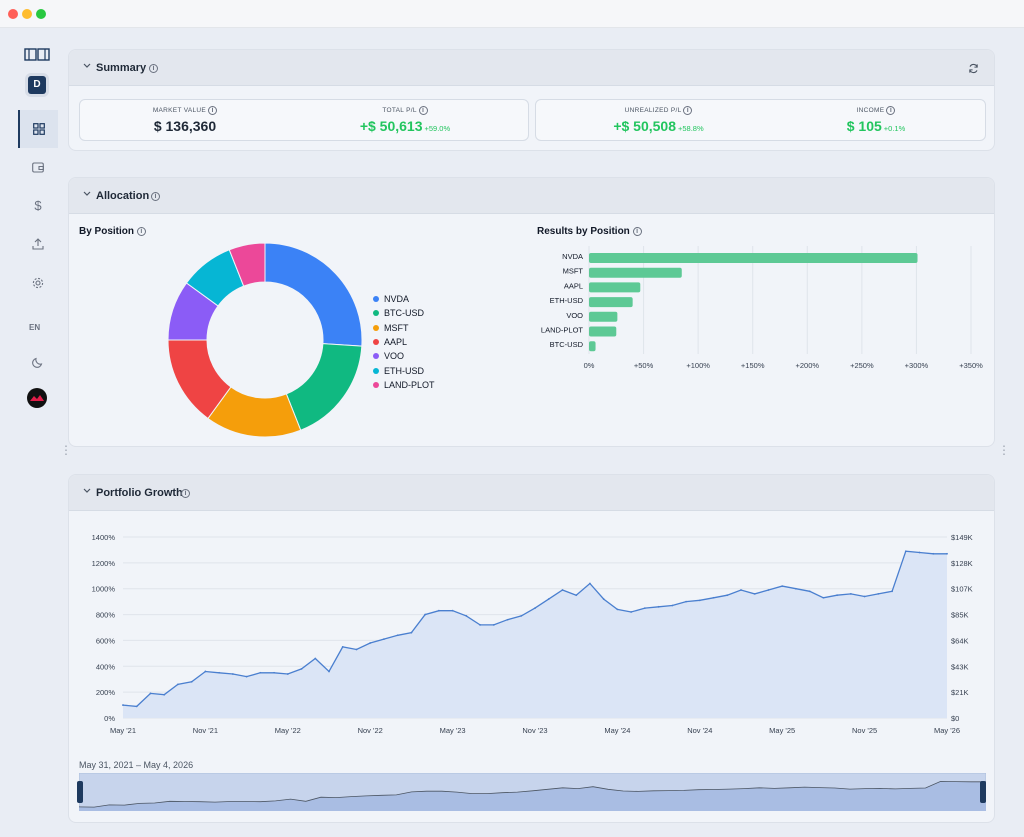  What do you see at coordinates (615, 287) in the screenshot?
I see `bar-aapl` at bounding box center [615, 287].